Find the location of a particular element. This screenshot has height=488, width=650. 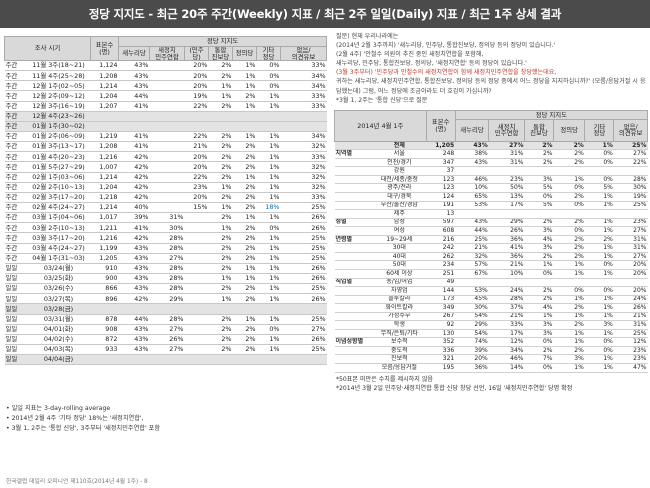

row-value: 42% is located at coordinates (134, 187).